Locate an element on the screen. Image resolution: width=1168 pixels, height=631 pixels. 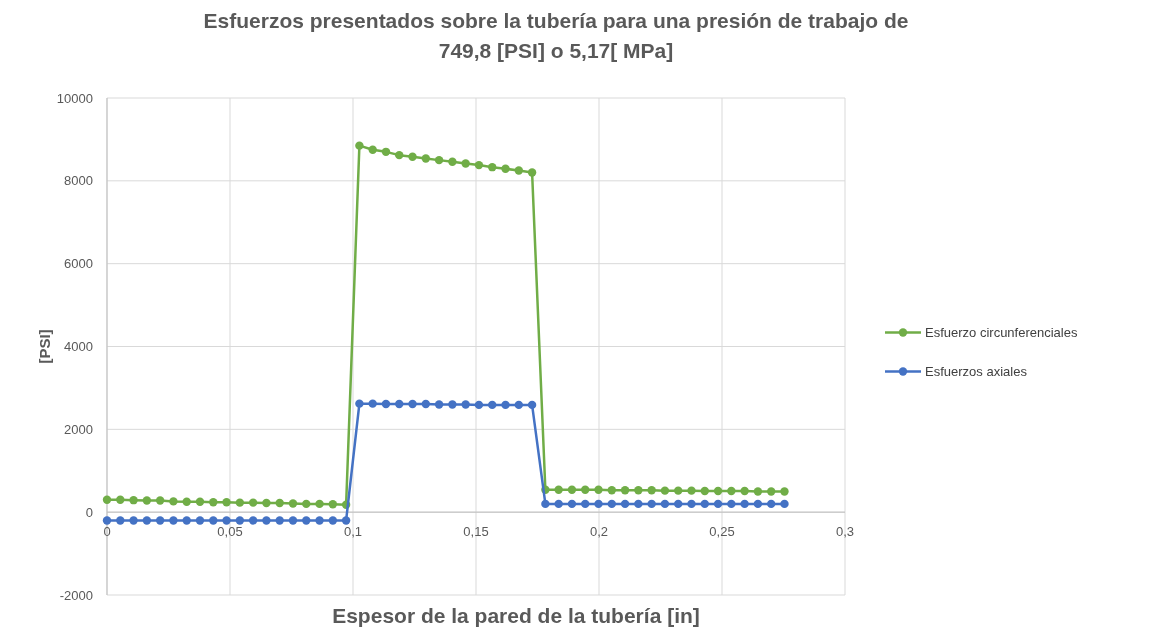
x-tick-label: 0 is located at coordinates (107, 532).